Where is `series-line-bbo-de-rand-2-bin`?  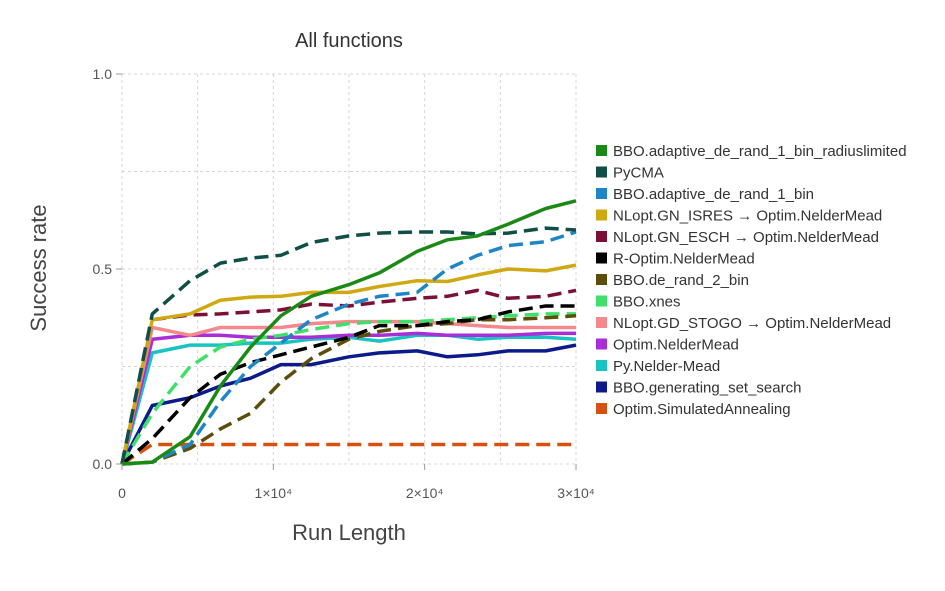 series-line-bbo-de-rand-2-bin is located at coordinates (349, 390).